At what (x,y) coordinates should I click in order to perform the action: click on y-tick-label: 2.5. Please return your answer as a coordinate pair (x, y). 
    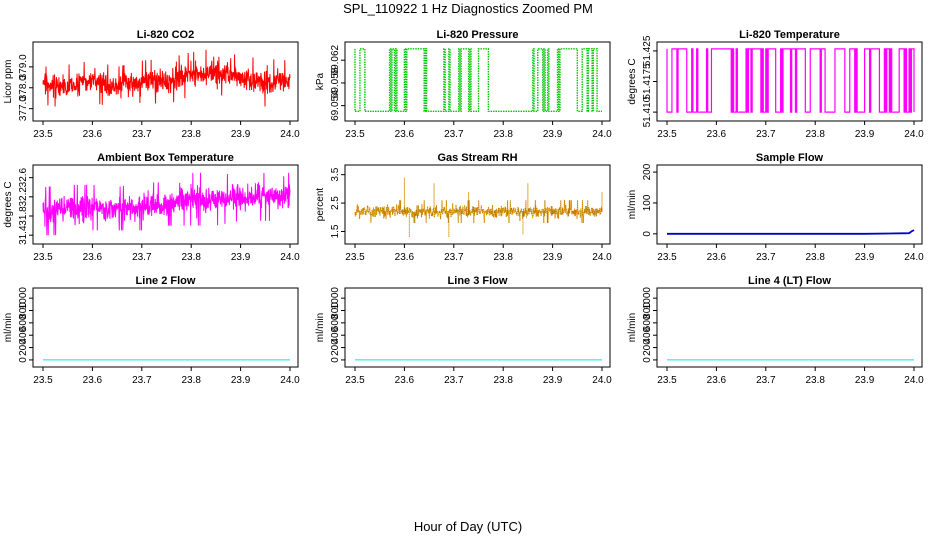
    Looking at the image, I should click on (335, 203).